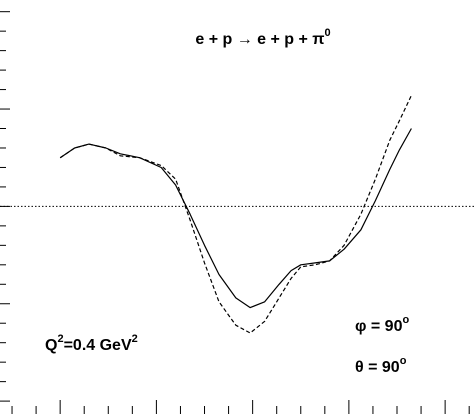 This screenshot has width=474, height=414. I want to click on annotation: θ = 90o, so click(381, 365).